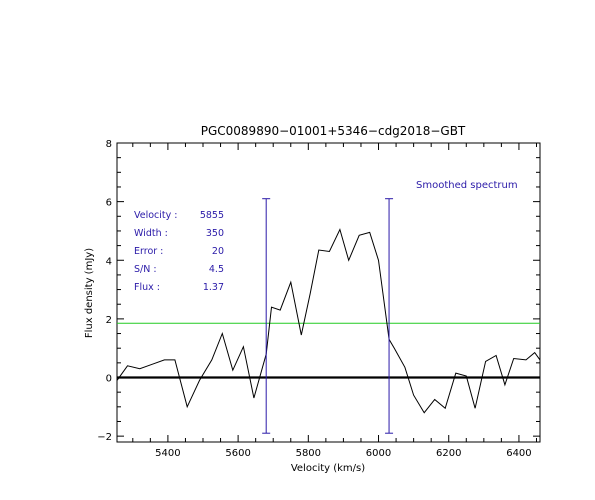 Image resolution: width=595 pixels, height=500 pixels. I want to click on info-label: Velocity :, so click(156, 215).